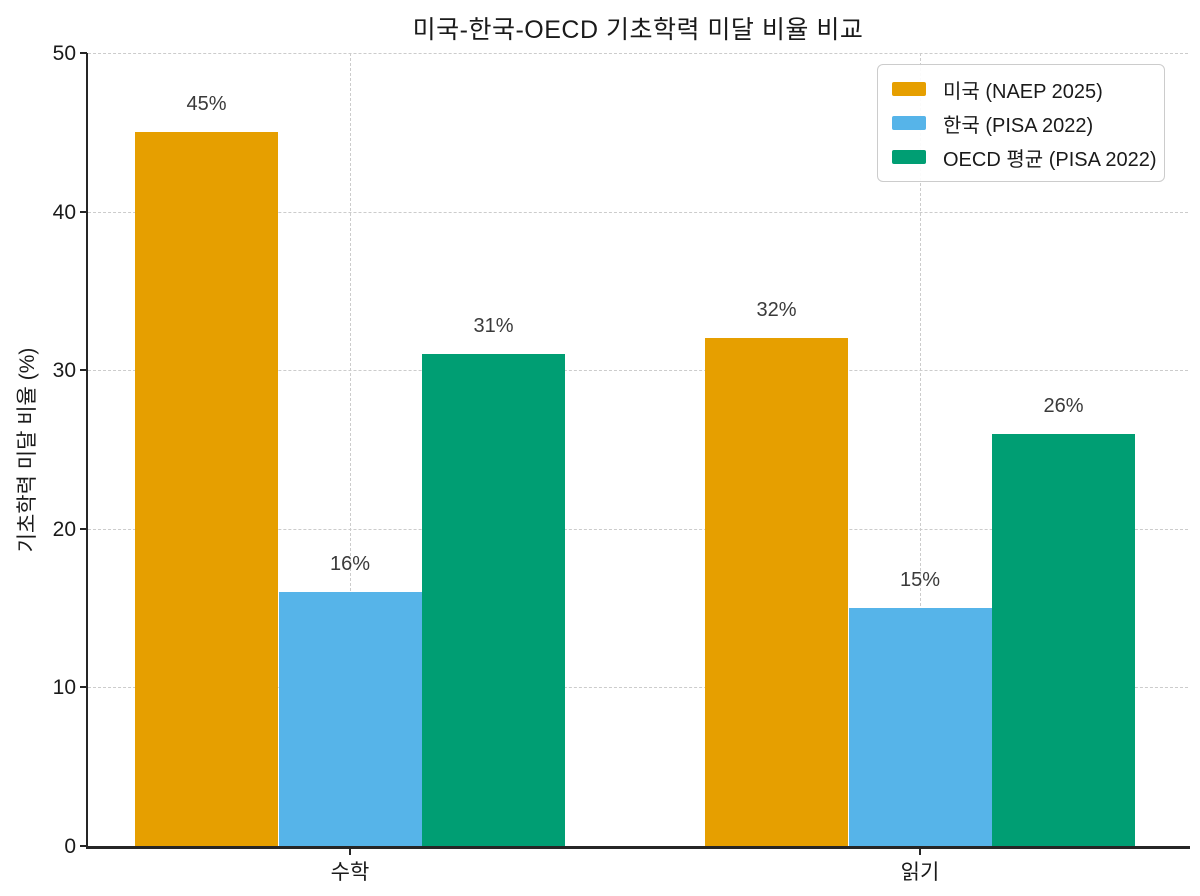 The width and height of the screenshot is (1200, 896). Describe the element at coordinates (350, 872) in the screenshot. I see `x-tick-label-수학: 수학` at that location.